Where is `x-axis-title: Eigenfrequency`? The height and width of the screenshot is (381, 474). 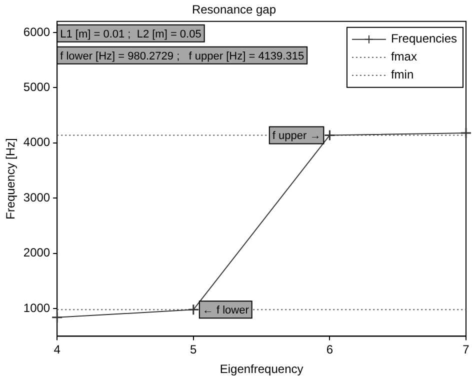
x-axis-title: Eigenfrequency is located at coordinates (262, 369).